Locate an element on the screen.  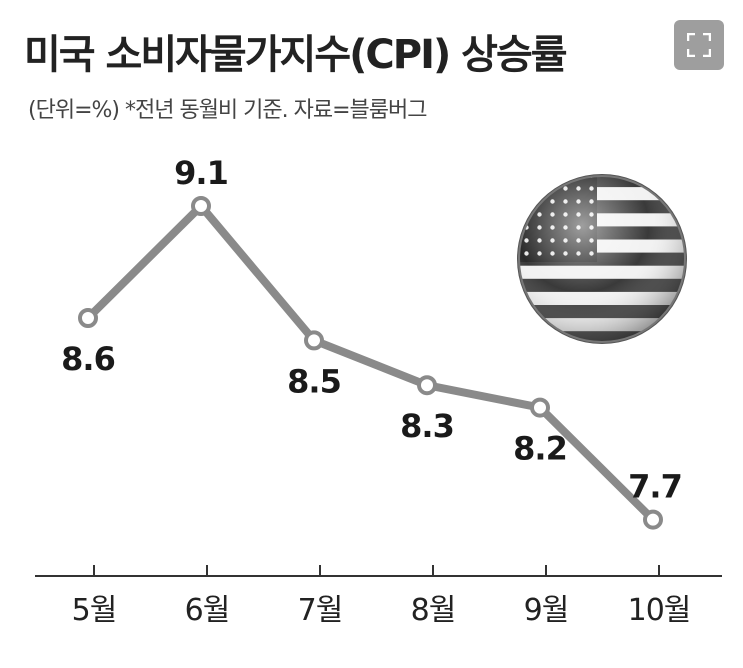
chart-title: 미국 소비자물가지수(CPI) 상승률 is located at coordinates (296, 55).